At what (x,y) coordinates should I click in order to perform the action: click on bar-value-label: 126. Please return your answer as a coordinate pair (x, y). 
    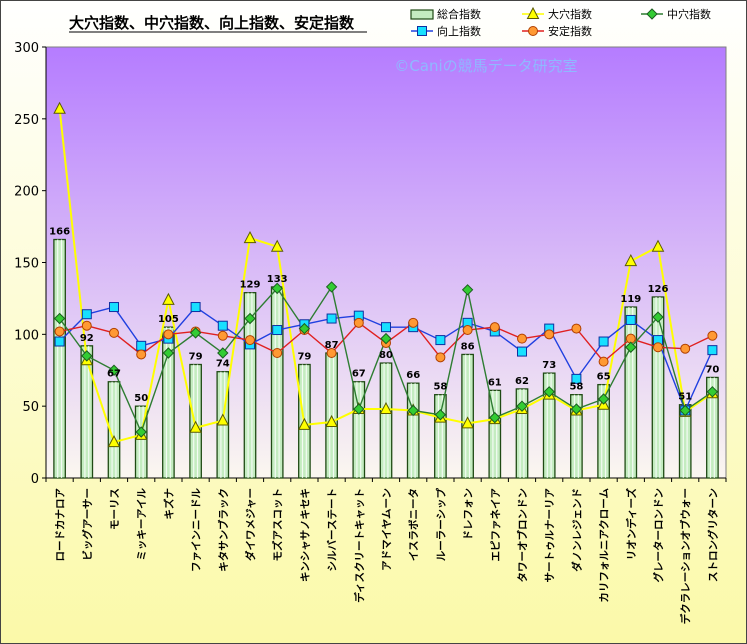
    Looking at the image, I should click on (658, 289).